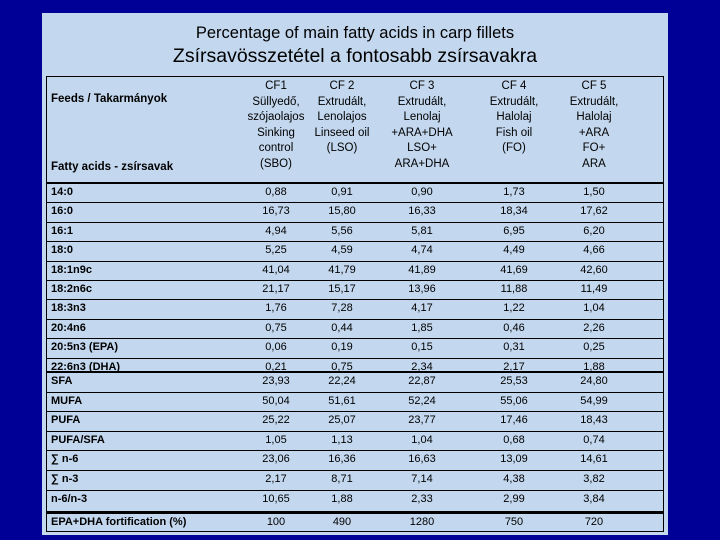  What do you see at coordinates (594, 289) in the screenshot?
I see `table-cell: 11,49` at bounding box center [594, 289].